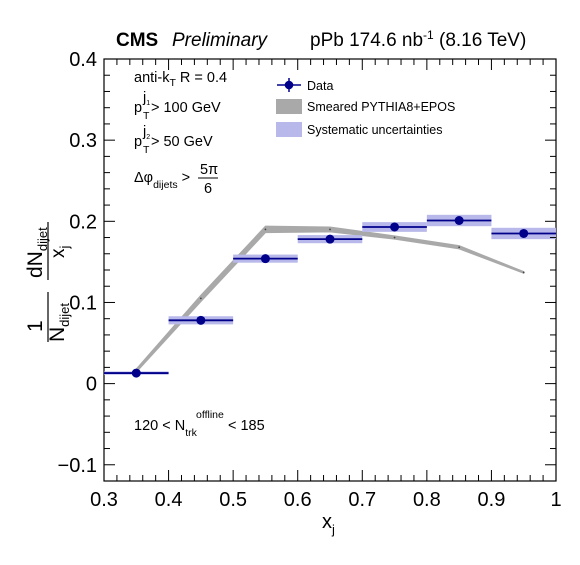 This screenshot has width=580, height=565. What do you see at coordinates (83, 222) in the screenshot?
I see `y-tick-label: 0.2` at bounding box center [83, 222].